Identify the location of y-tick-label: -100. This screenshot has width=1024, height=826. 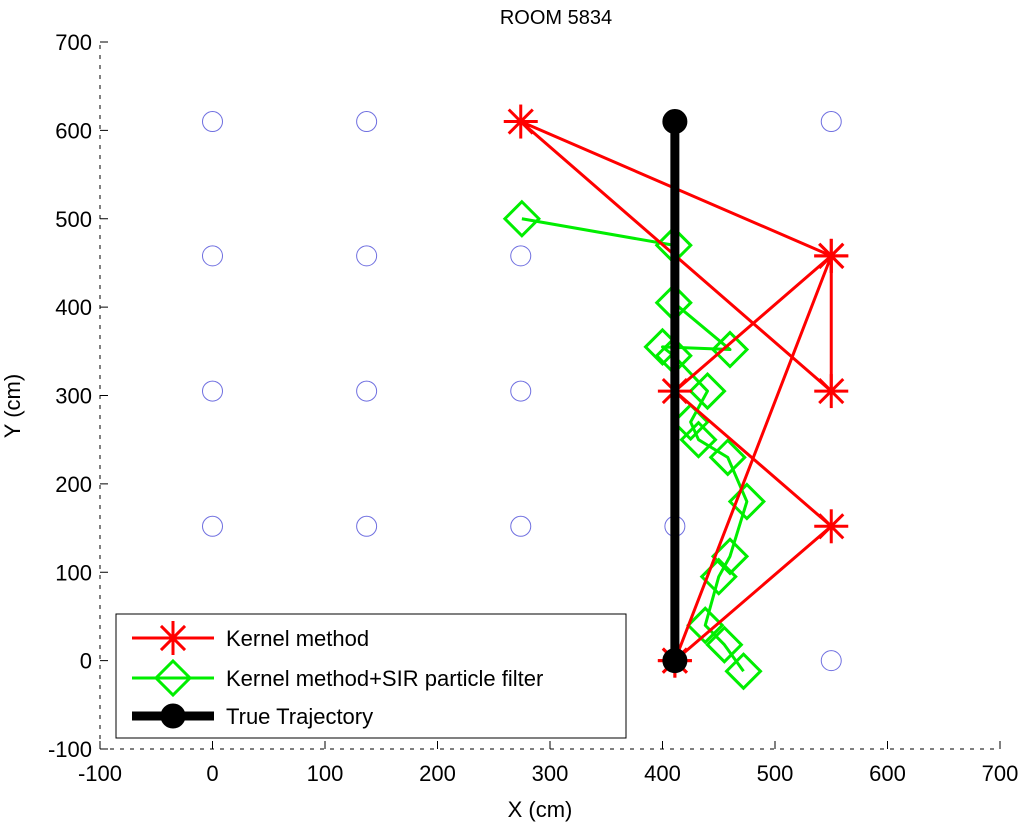
(70, 749).